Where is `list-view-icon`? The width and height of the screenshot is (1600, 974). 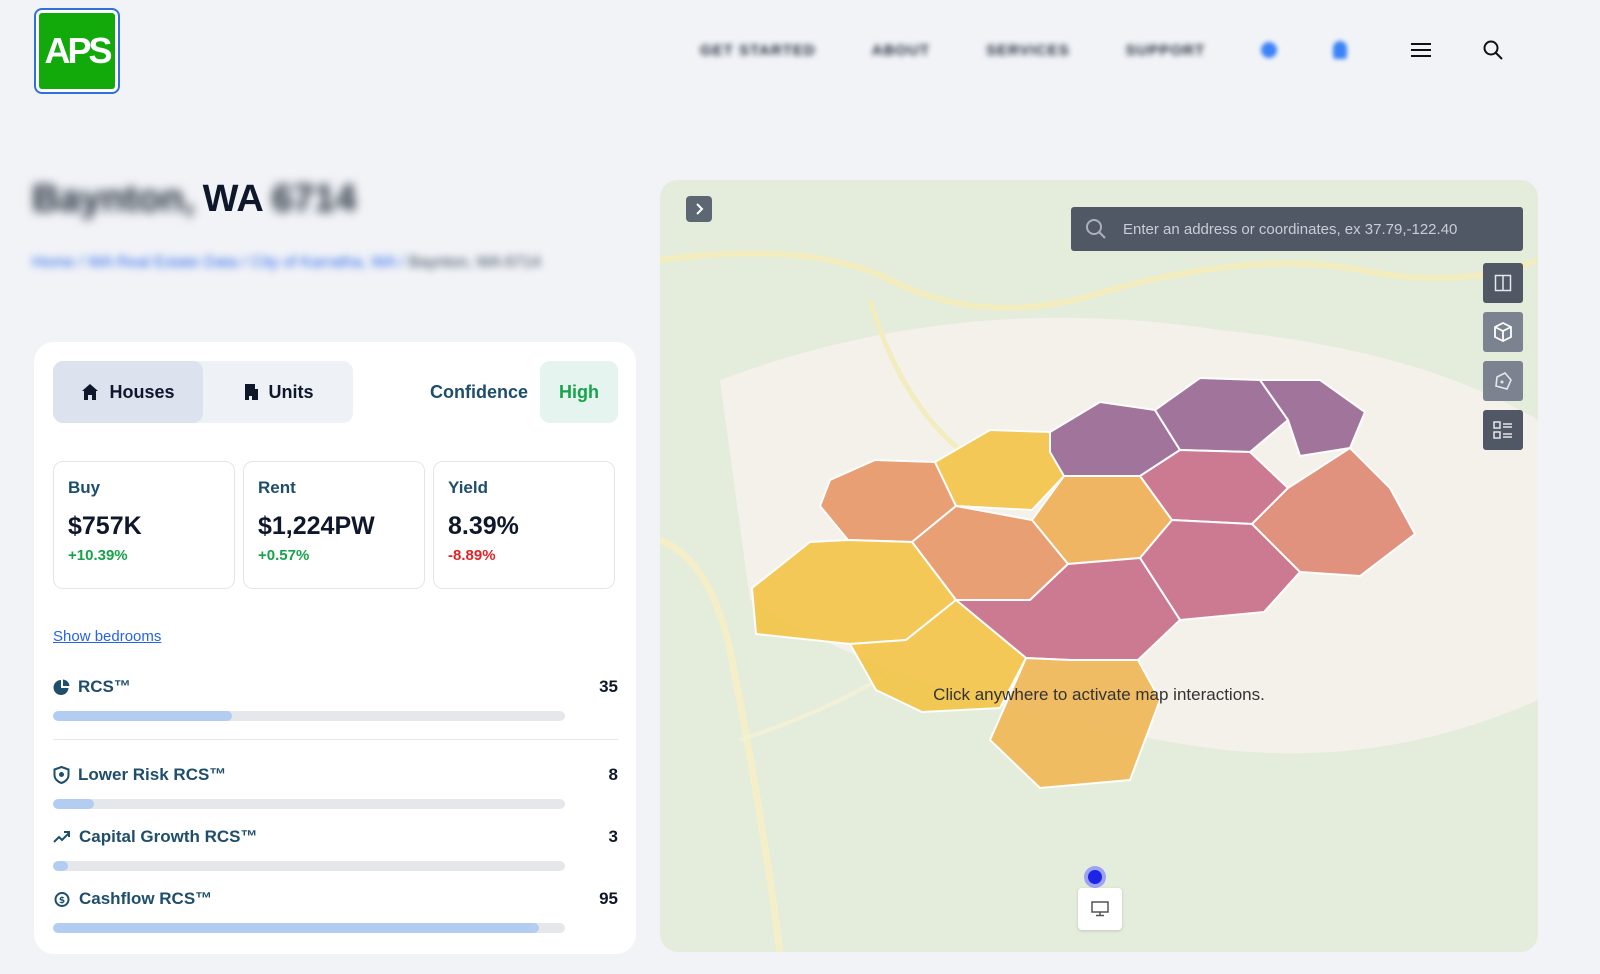 list-view-icon is located at coordinates (1502, 430).